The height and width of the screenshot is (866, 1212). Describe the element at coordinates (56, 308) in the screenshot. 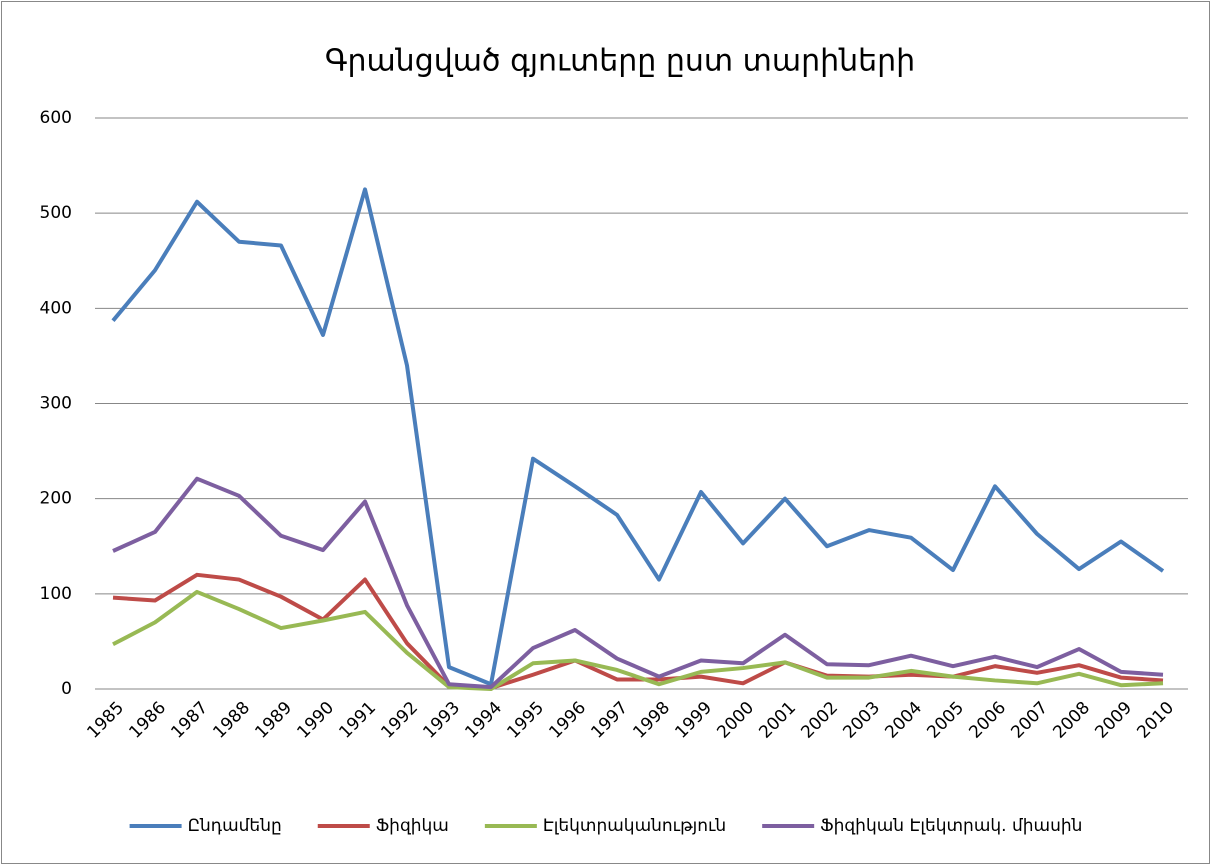

I see `y-tick-label: 400` at that location.